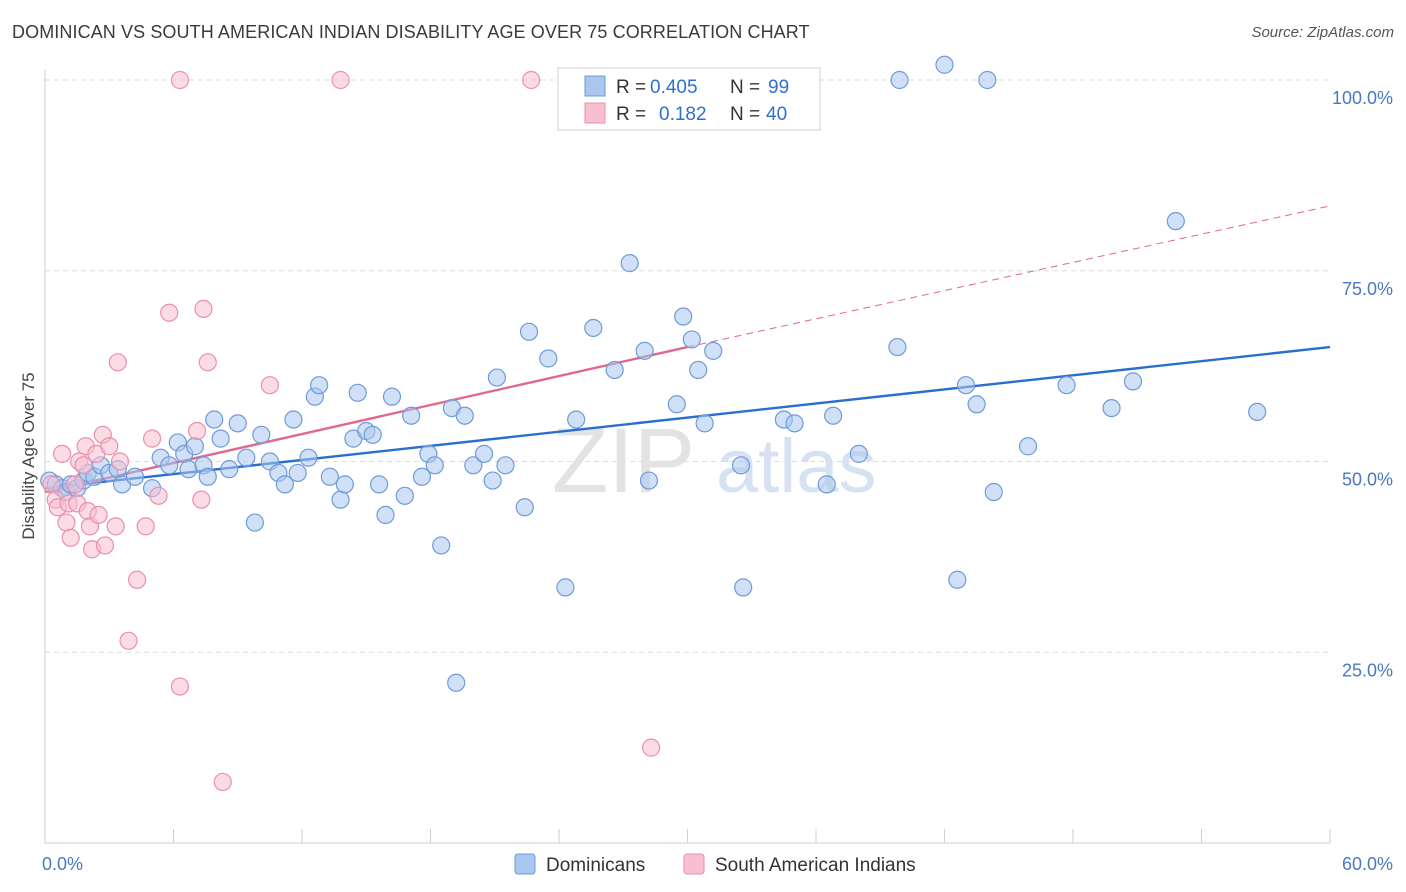  What do you see at coordinates (694, 864) in the screenshot?
I see `series-legend-swatch-south-american-indians` at bounding box center [694, 864].